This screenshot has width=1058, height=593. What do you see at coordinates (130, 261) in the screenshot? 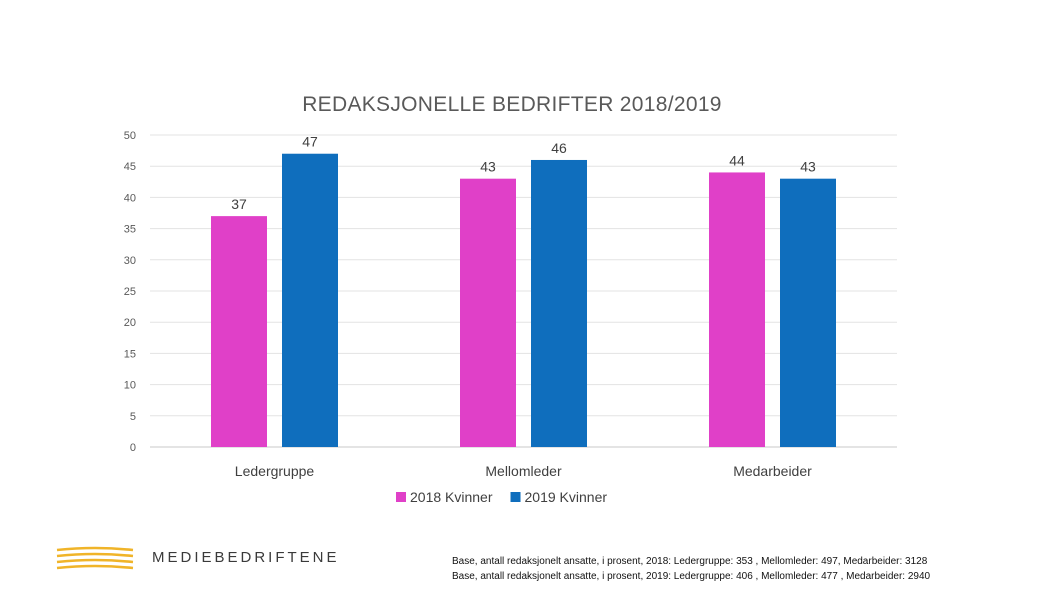
I see `y-tick-label: 30` at bounding box center [130, 261].